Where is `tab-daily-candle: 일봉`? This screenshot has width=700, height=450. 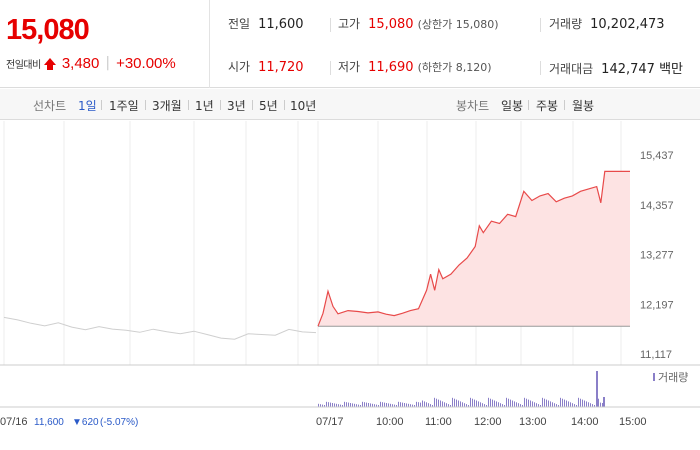 tab-daily-candle: 일봉 is located at coordinates (512, 106).